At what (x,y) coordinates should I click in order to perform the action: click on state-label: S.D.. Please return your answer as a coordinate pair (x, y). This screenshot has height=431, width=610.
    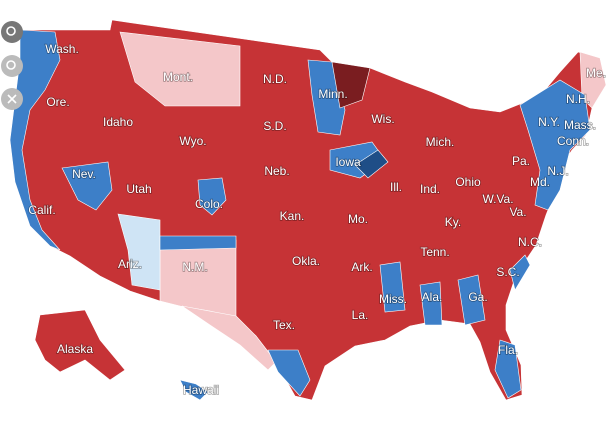
    Looking at the image, I should click on (274, 126).